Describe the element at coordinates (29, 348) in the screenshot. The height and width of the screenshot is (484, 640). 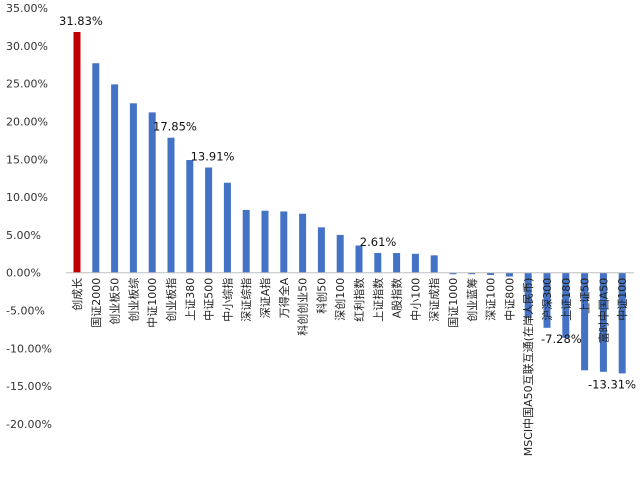
I see `y-tick-label: -10.00%` at that location.